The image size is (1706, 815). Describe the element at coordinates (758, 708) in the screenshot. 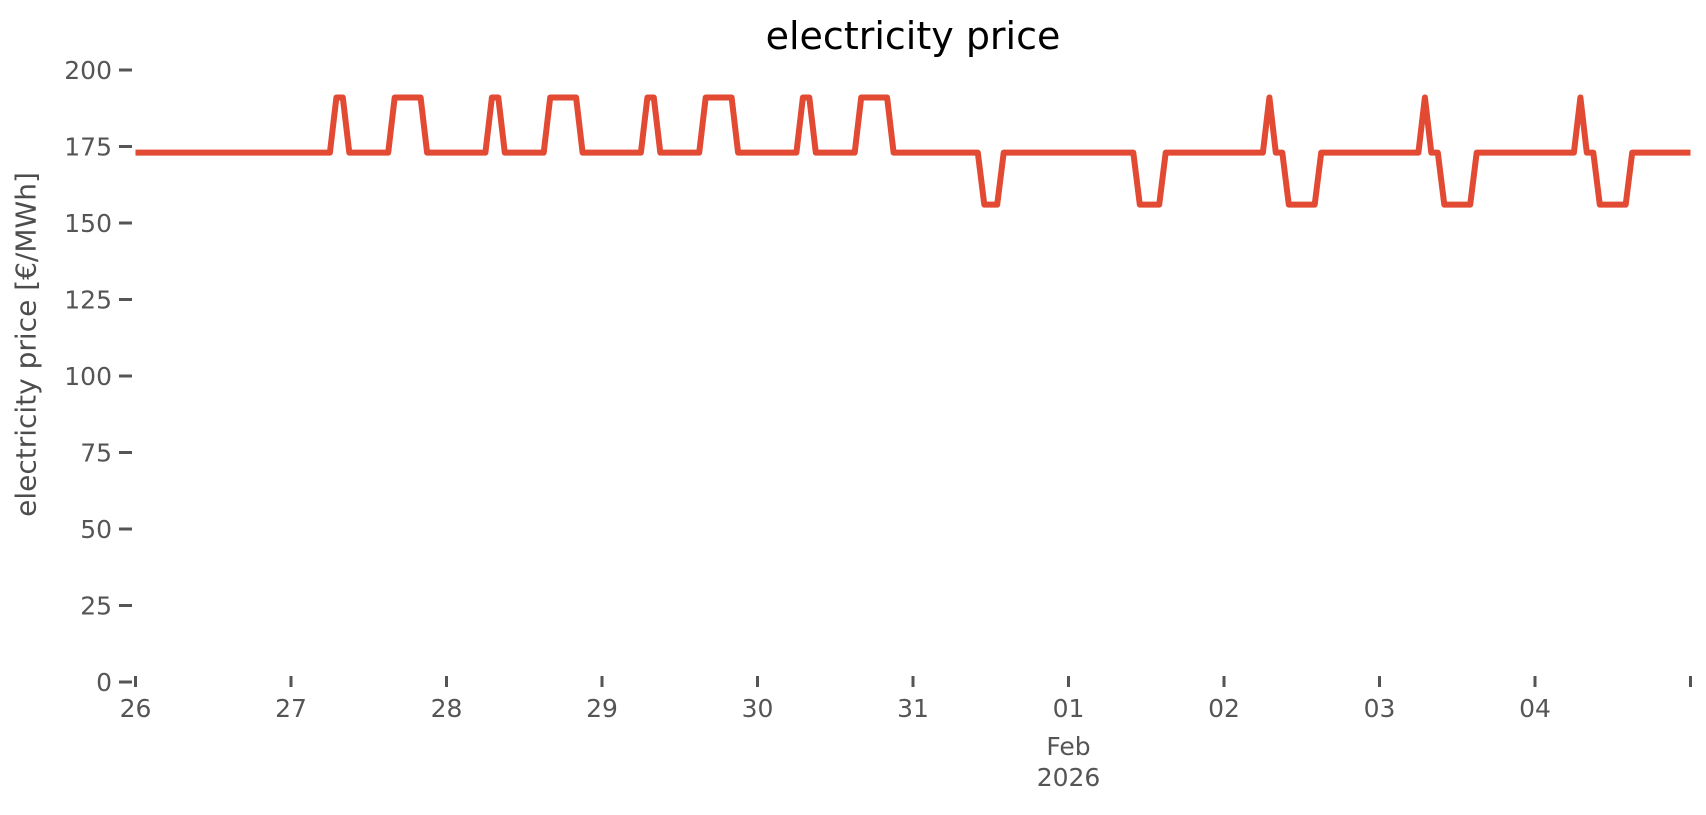

I see `x-tick-label: 30` at that location.